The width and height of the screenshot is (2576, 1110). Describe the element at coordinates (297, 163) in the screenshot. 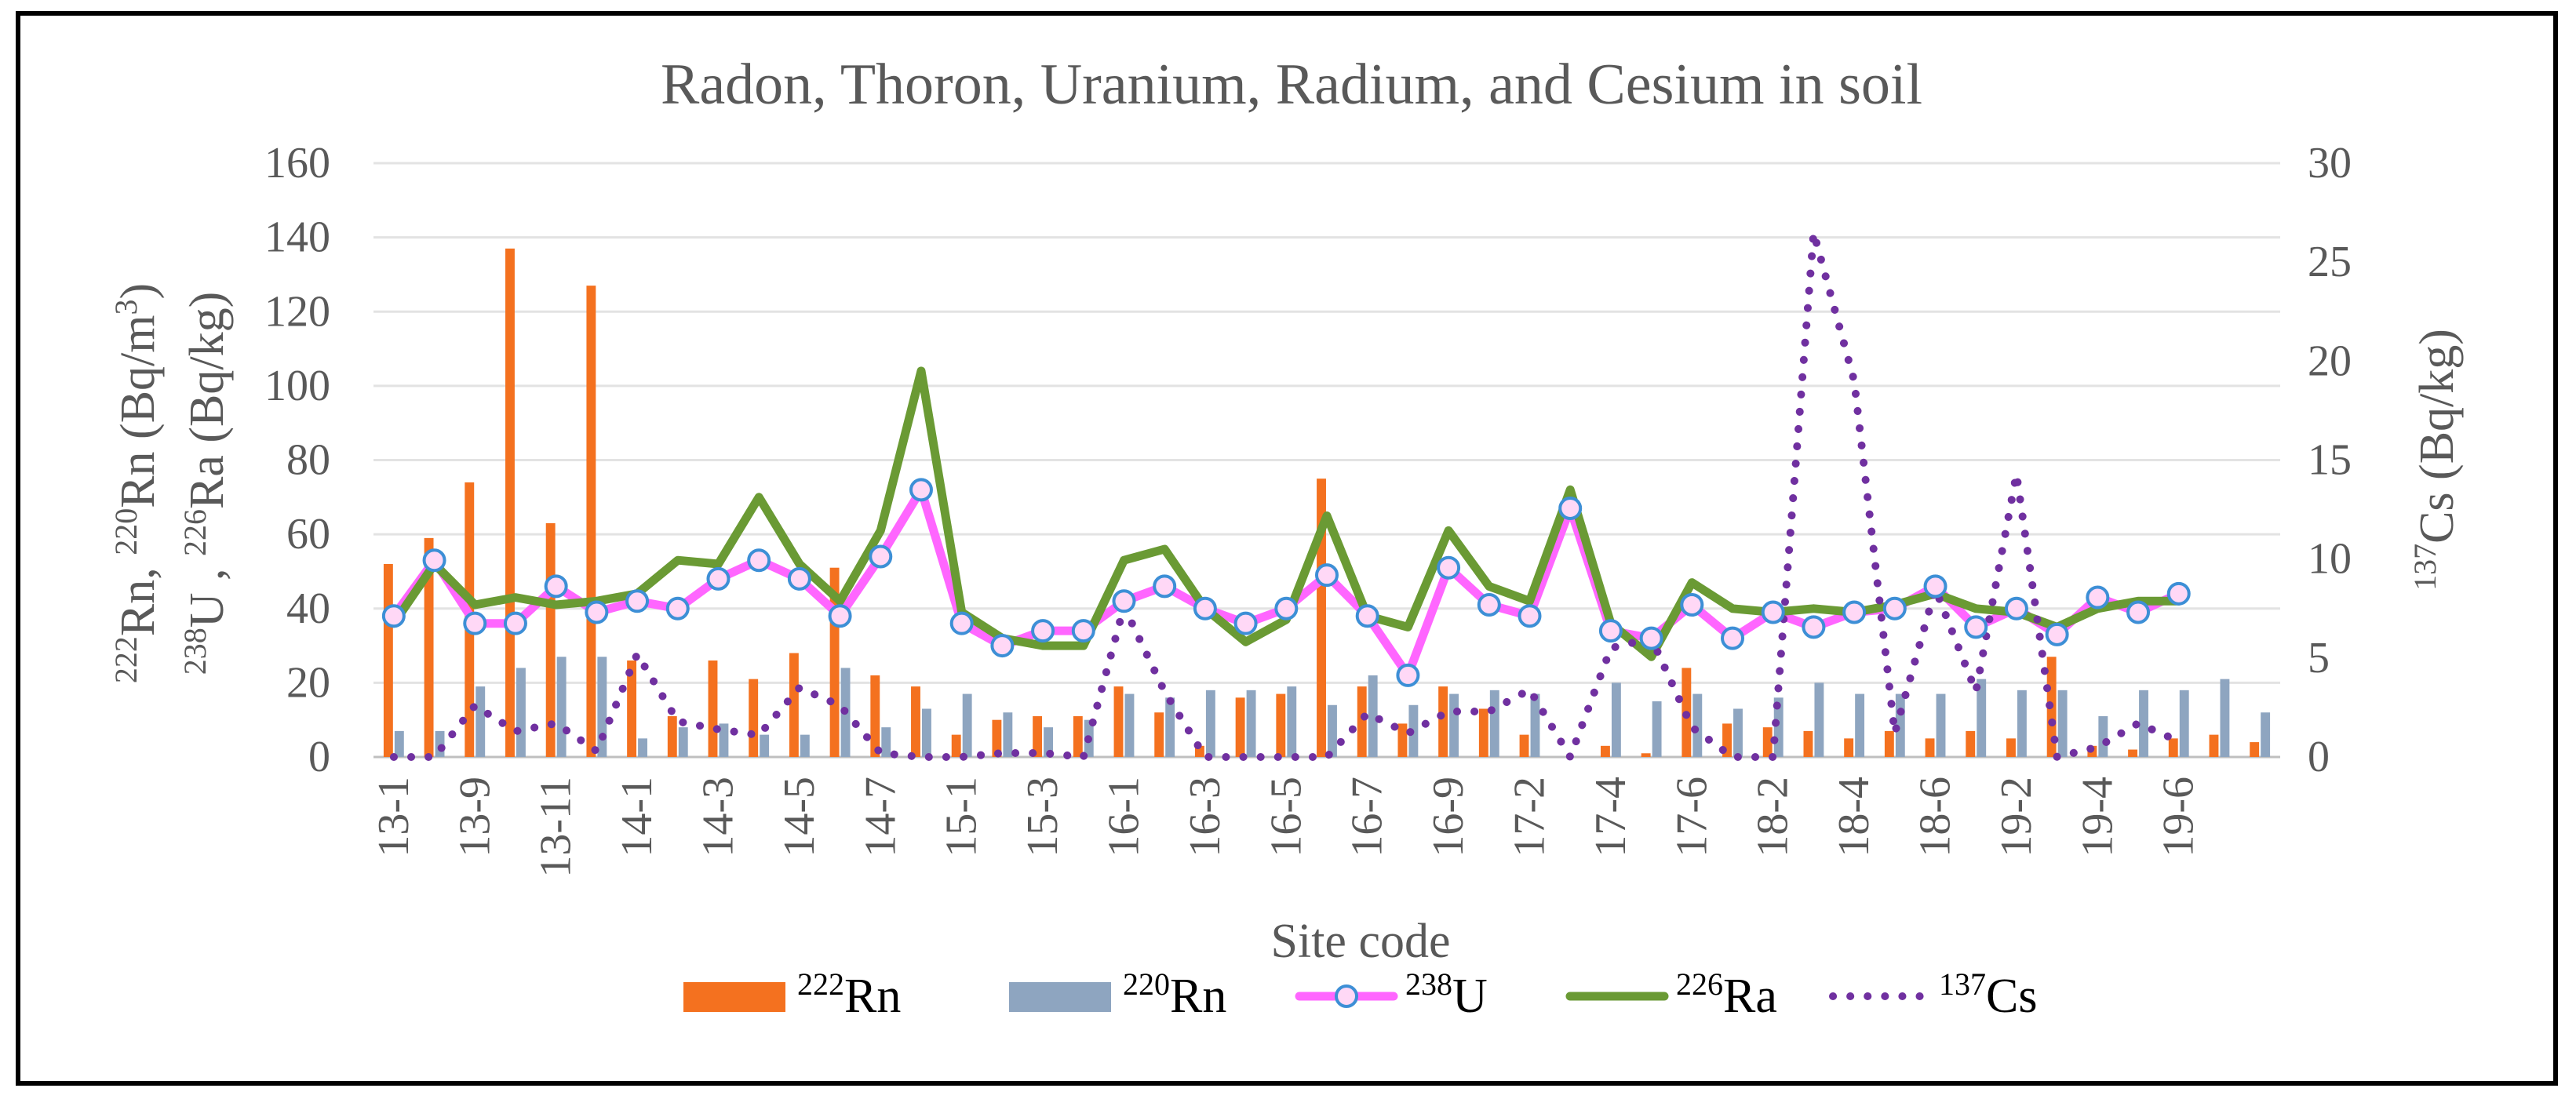

I see `y-tick-label-left: 160` at that location.